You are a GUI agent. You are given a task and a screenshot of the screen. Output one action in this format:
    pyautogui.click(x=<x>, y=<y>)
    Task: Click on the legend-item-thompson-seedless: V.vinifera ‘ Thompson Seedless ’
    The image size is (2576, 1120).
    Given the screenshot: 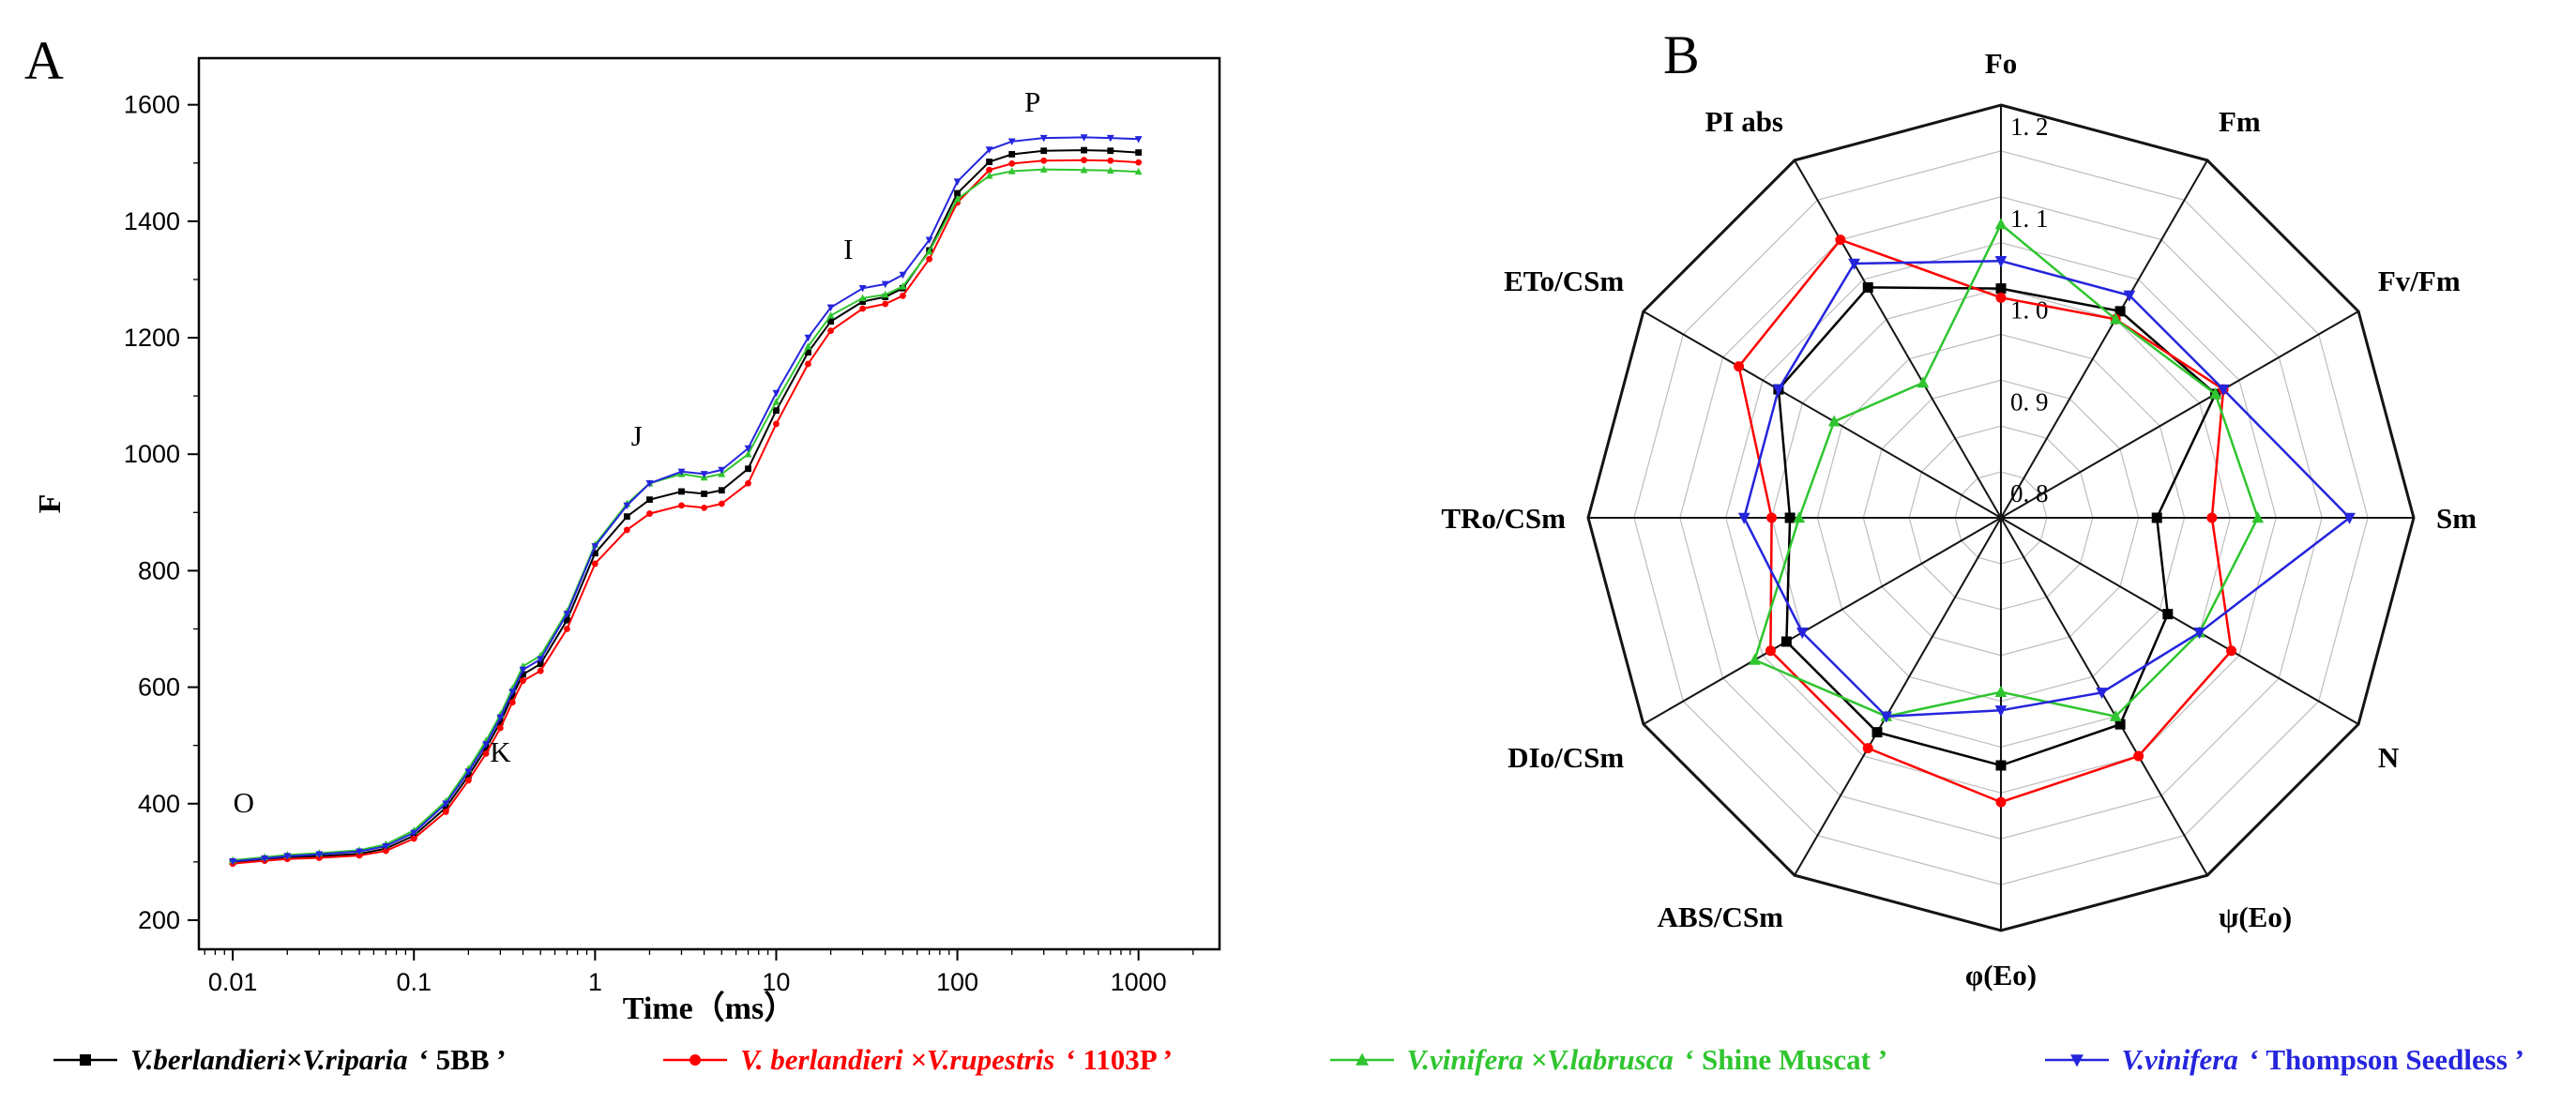 What is the action you would take?
    pyautogui.click(x=2283, y=1060)
    